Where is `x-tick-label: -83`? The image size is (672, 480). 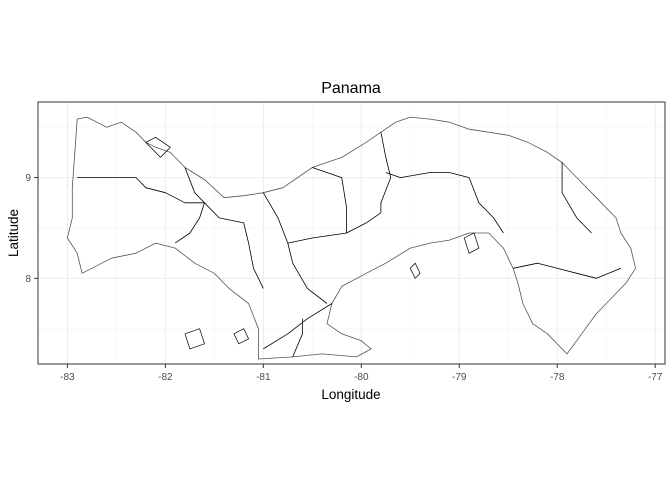
x-tick-label: -83 is located at coordinates (67, 377).